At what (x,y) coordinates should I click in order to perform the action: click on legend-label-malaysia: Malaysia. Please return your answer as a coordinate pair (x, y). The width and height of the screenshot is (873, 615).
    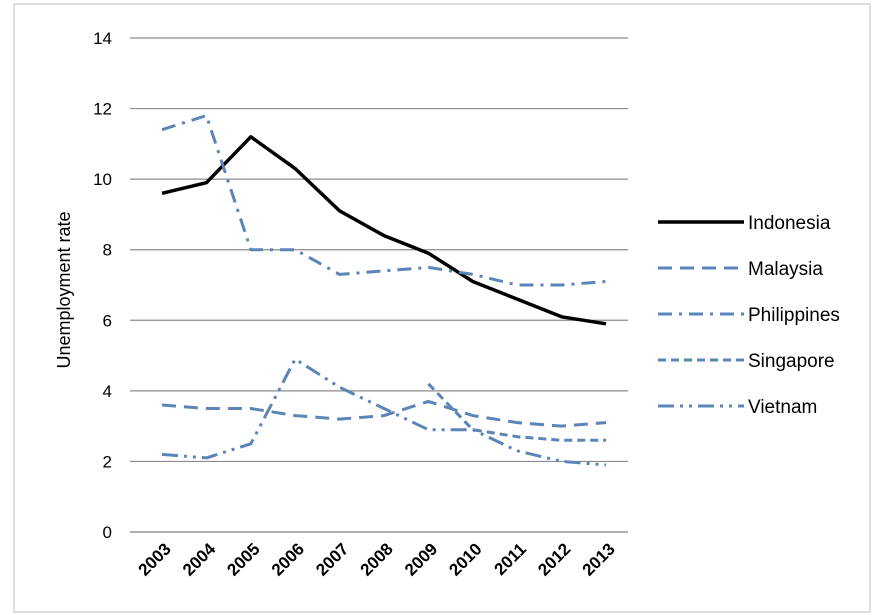
    Looking at the image, I should click on (785, 269).